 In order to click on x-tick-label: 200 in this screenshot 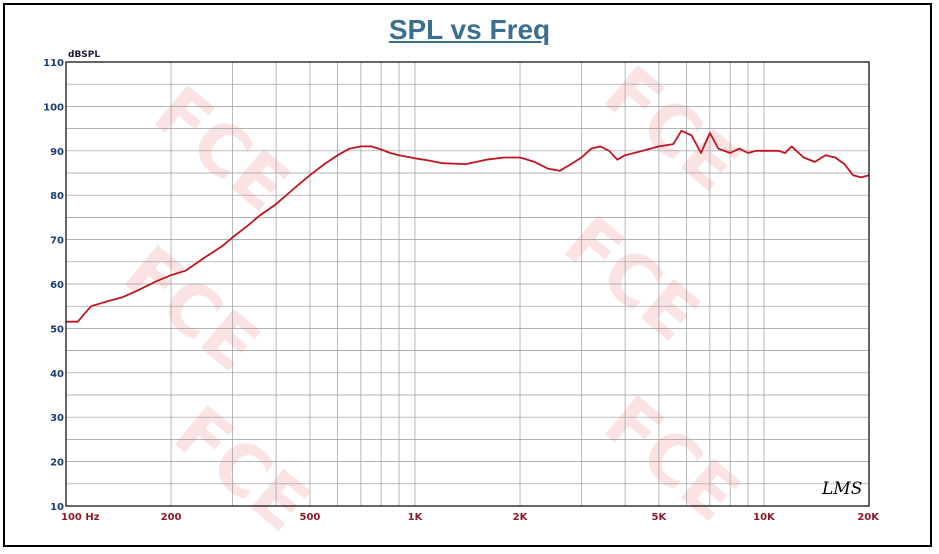, I will do `click(171, 517)`.